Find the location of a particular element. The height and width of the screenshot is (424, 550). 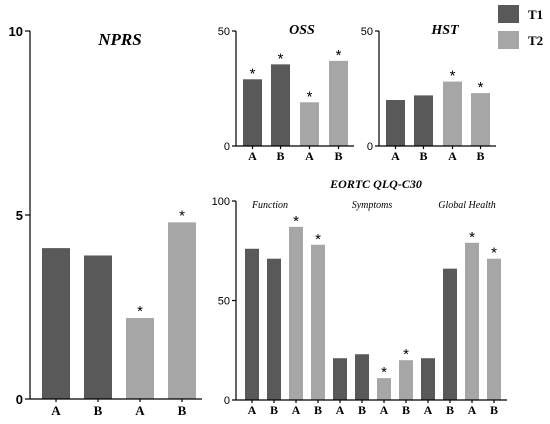

group-label: Symptoms is located at coordinates (372, 205).